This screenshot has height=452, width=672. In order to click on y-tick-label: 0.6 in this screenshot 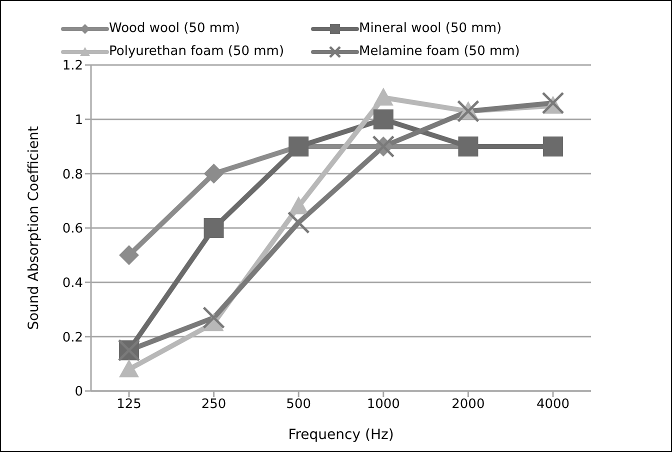, I will do `click(72, 229)`.